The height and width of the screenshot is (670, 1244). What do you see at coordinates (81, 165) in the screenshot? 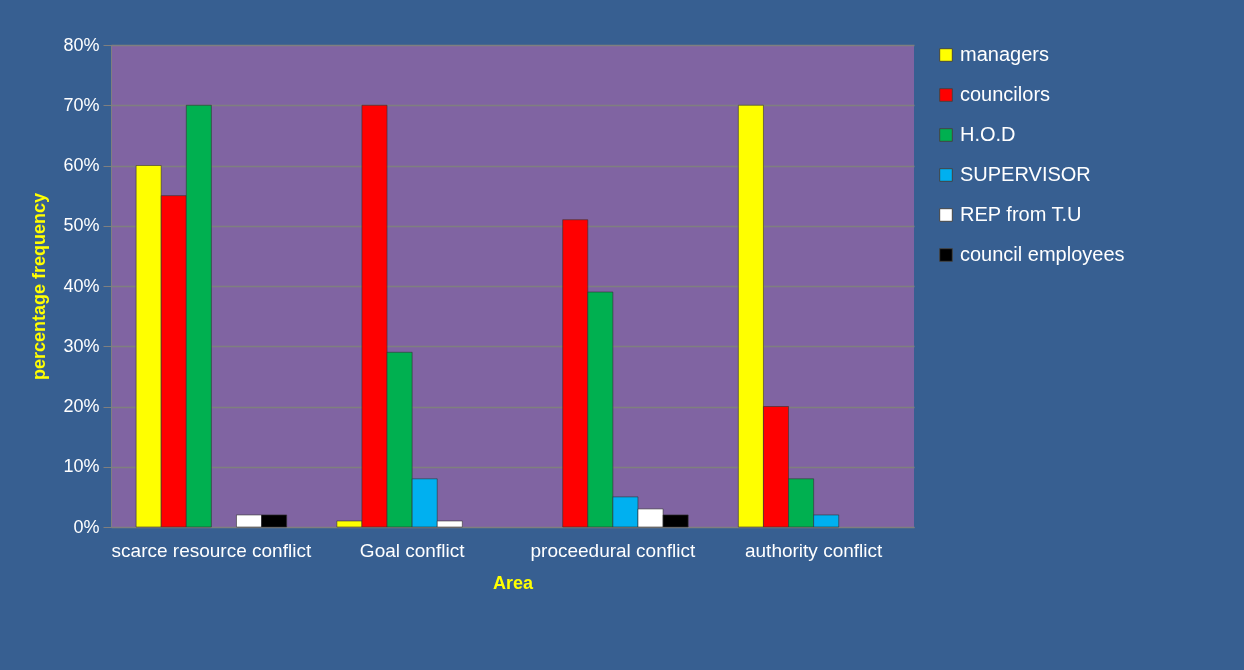
I see `y-tick-label: 60%` at bounding box center [81, 165].